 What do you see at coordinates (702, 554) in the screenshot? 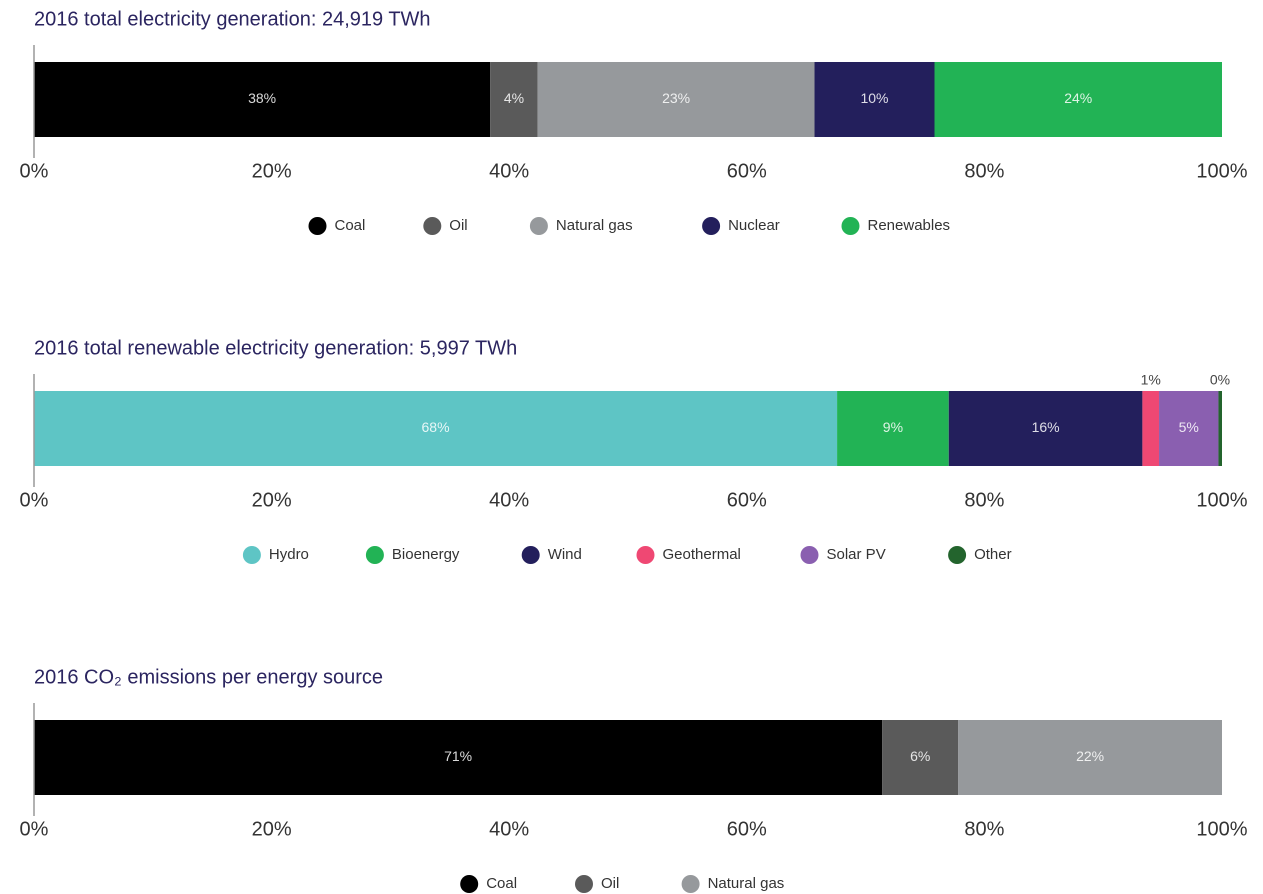
I see `legend-label: Geothermal` at bounding box center [702, 554].